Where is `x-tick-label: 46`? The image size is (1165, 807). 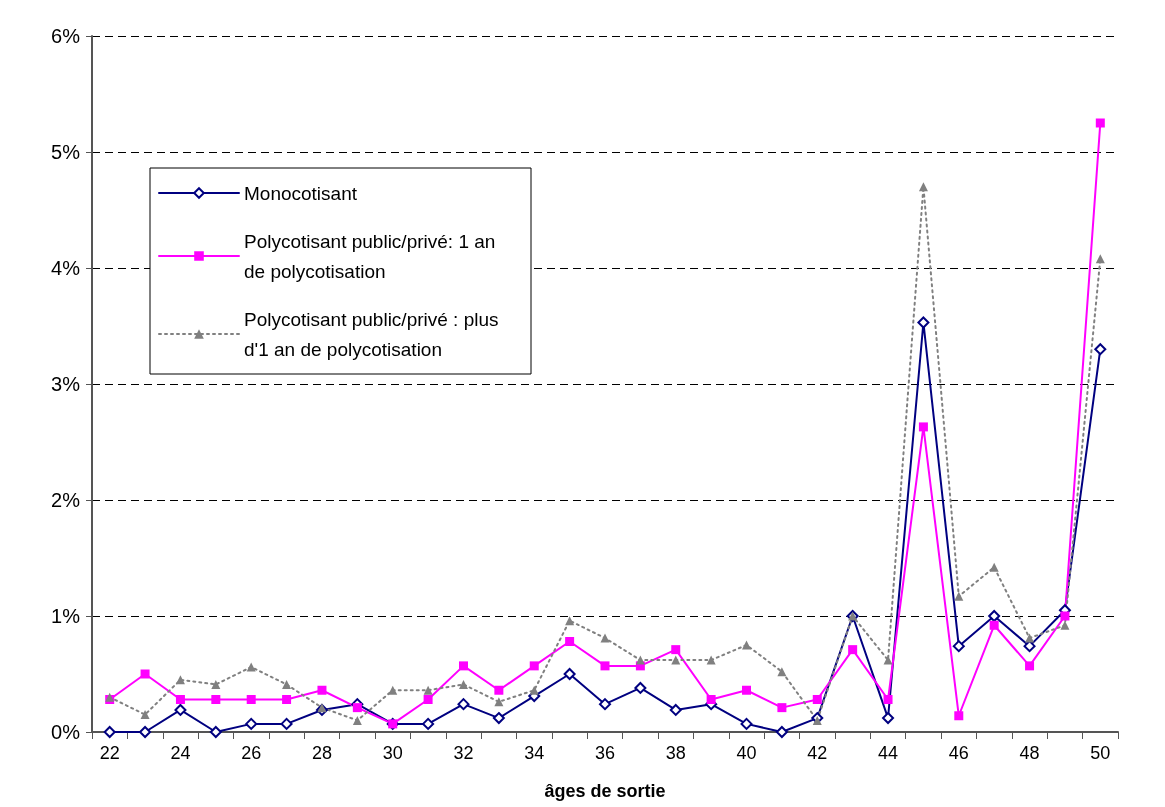
x-tick-label: 46 is located at coordinates (958, 753).